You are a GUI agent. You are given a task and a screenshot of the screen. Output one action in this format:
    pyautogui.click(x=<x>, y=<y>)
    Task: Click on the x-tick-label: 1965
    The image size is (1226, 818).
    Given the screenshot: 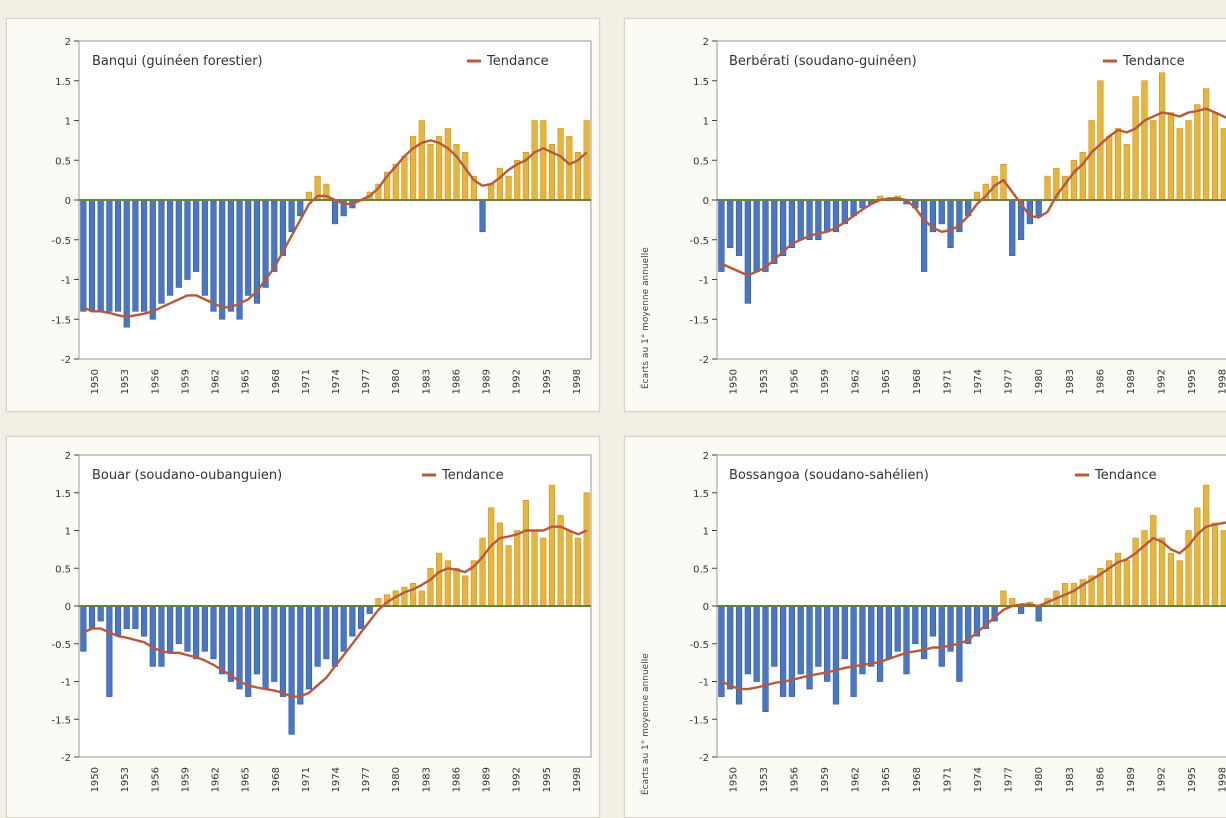 What is the action you would take?
    pyautogui.click(x=246, y=381)
    